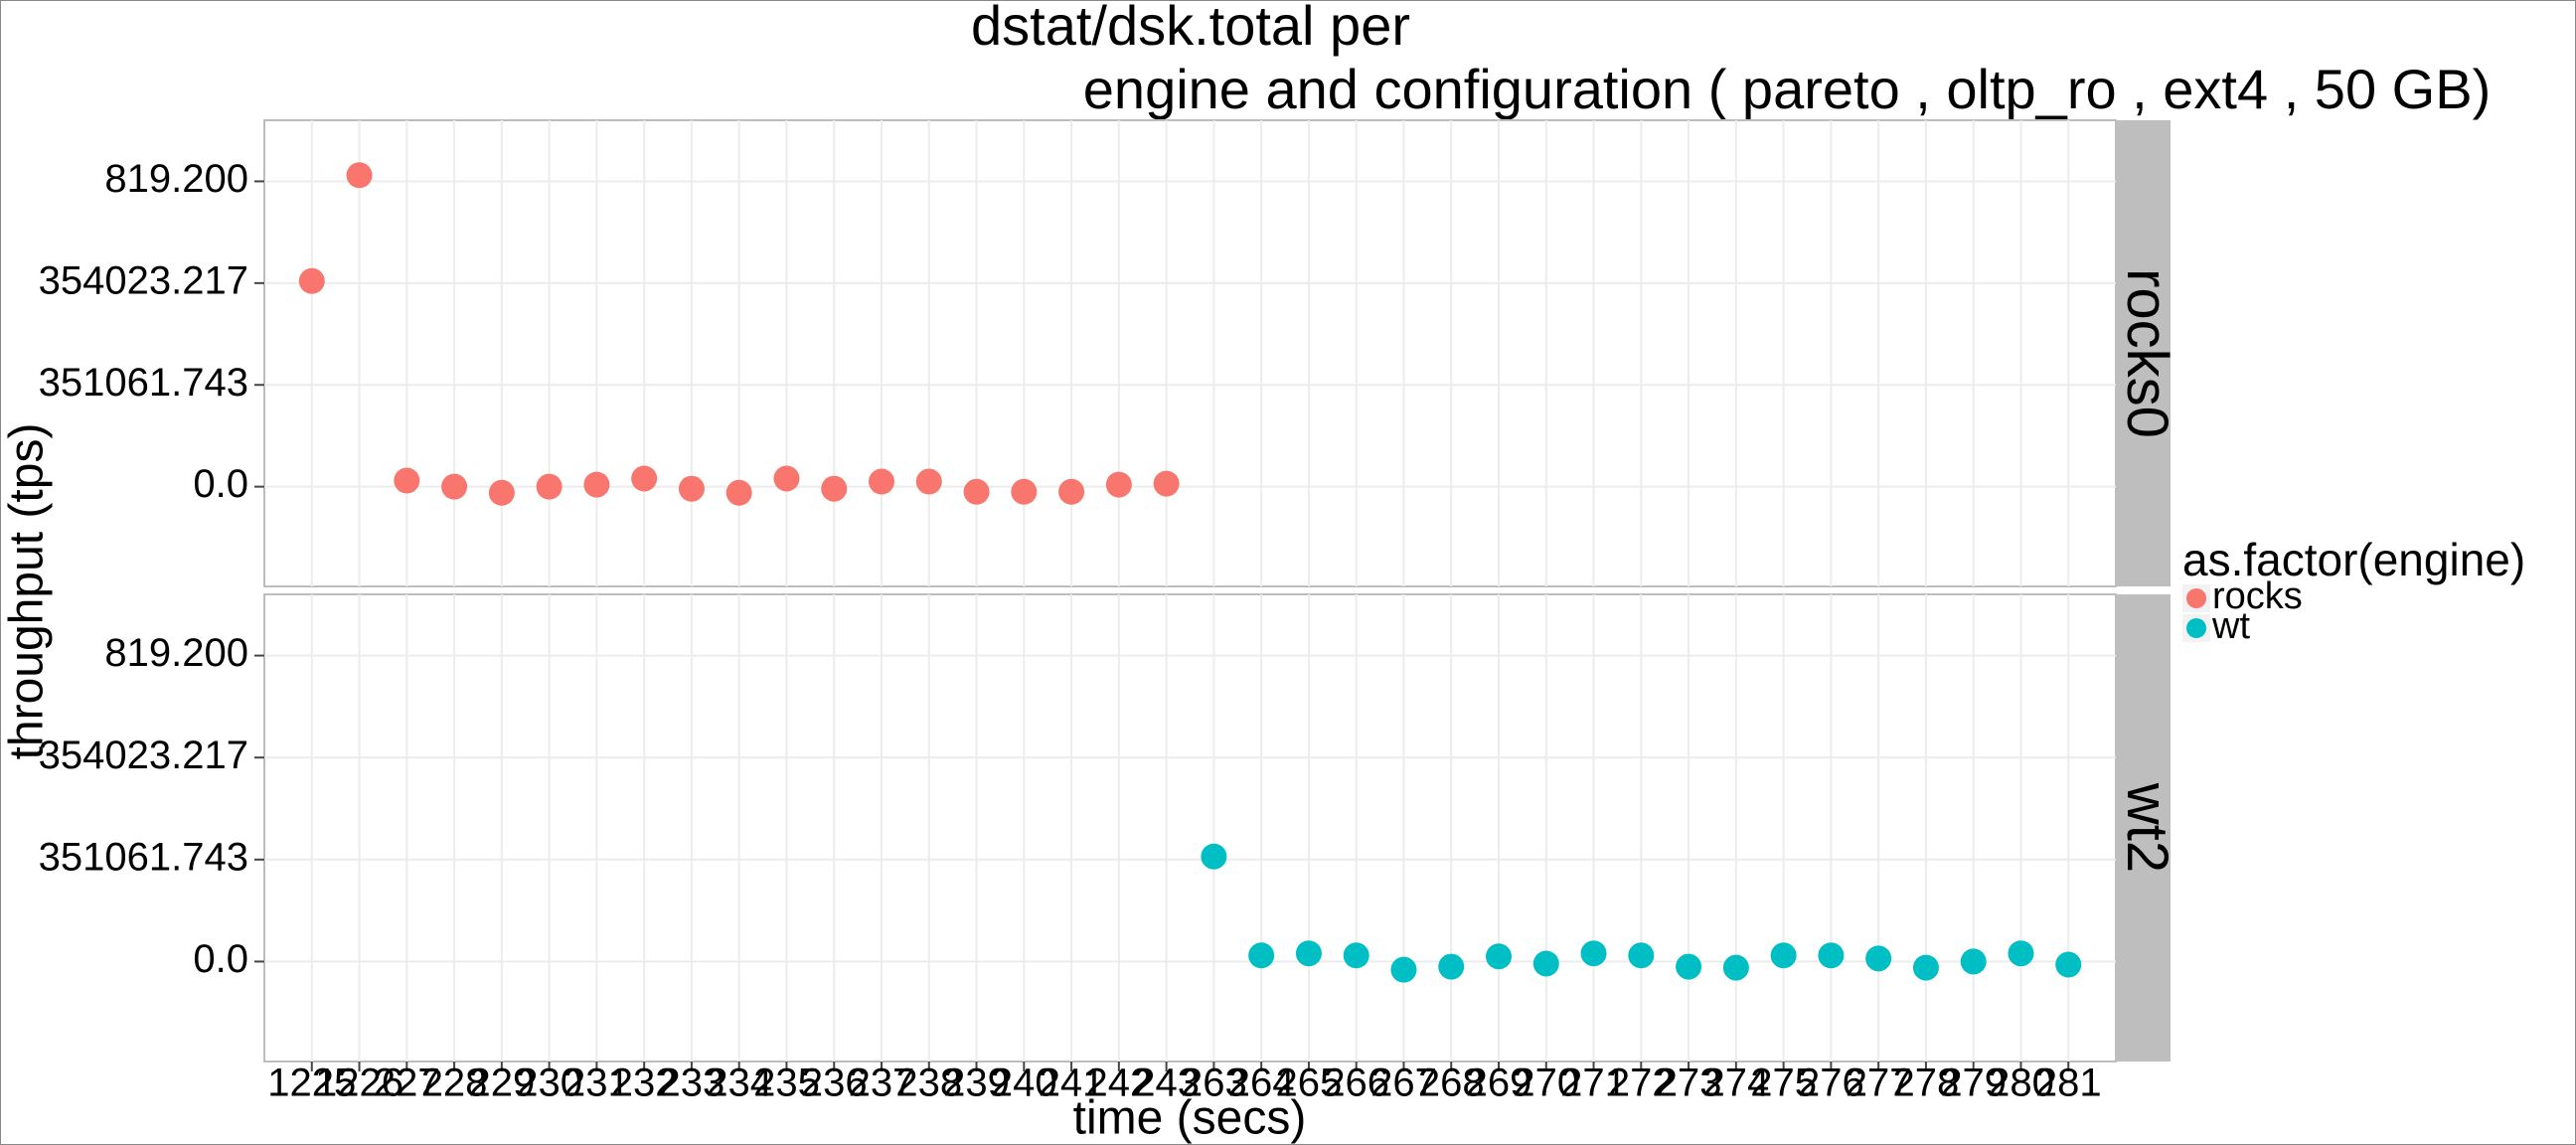 The image size is (2576, 1145). What do you see at coordinates (1973, 1083) in the screenshot?
I see `x-tick-label: 279` at bounding box center [1973, 1083].